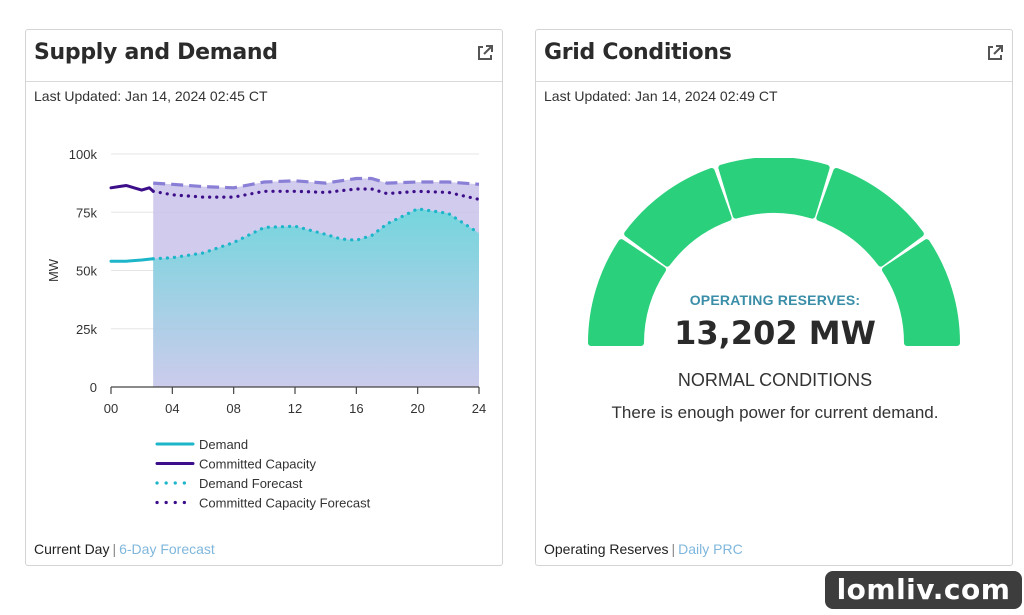 This screenshot has height=615, width=1024. What do you see at coordinates (251, 483) in the screenshot?
I see `legend-label: Demand Forecast` at bounding box center [251, 483].